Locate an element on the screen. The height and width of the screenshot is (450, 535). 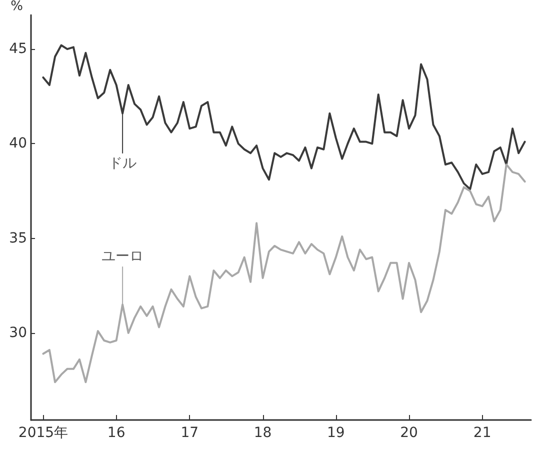
x-tick-label: 17 is located at coordinates (189, 433).